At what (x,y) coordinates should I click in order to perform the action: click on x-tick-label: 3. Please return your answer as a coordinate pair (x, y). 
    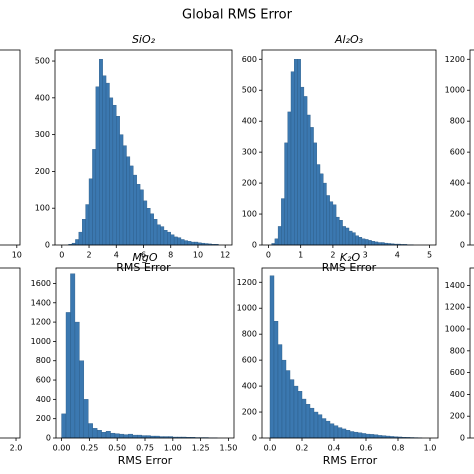
    Looking at the image, I should click on (365, 255).